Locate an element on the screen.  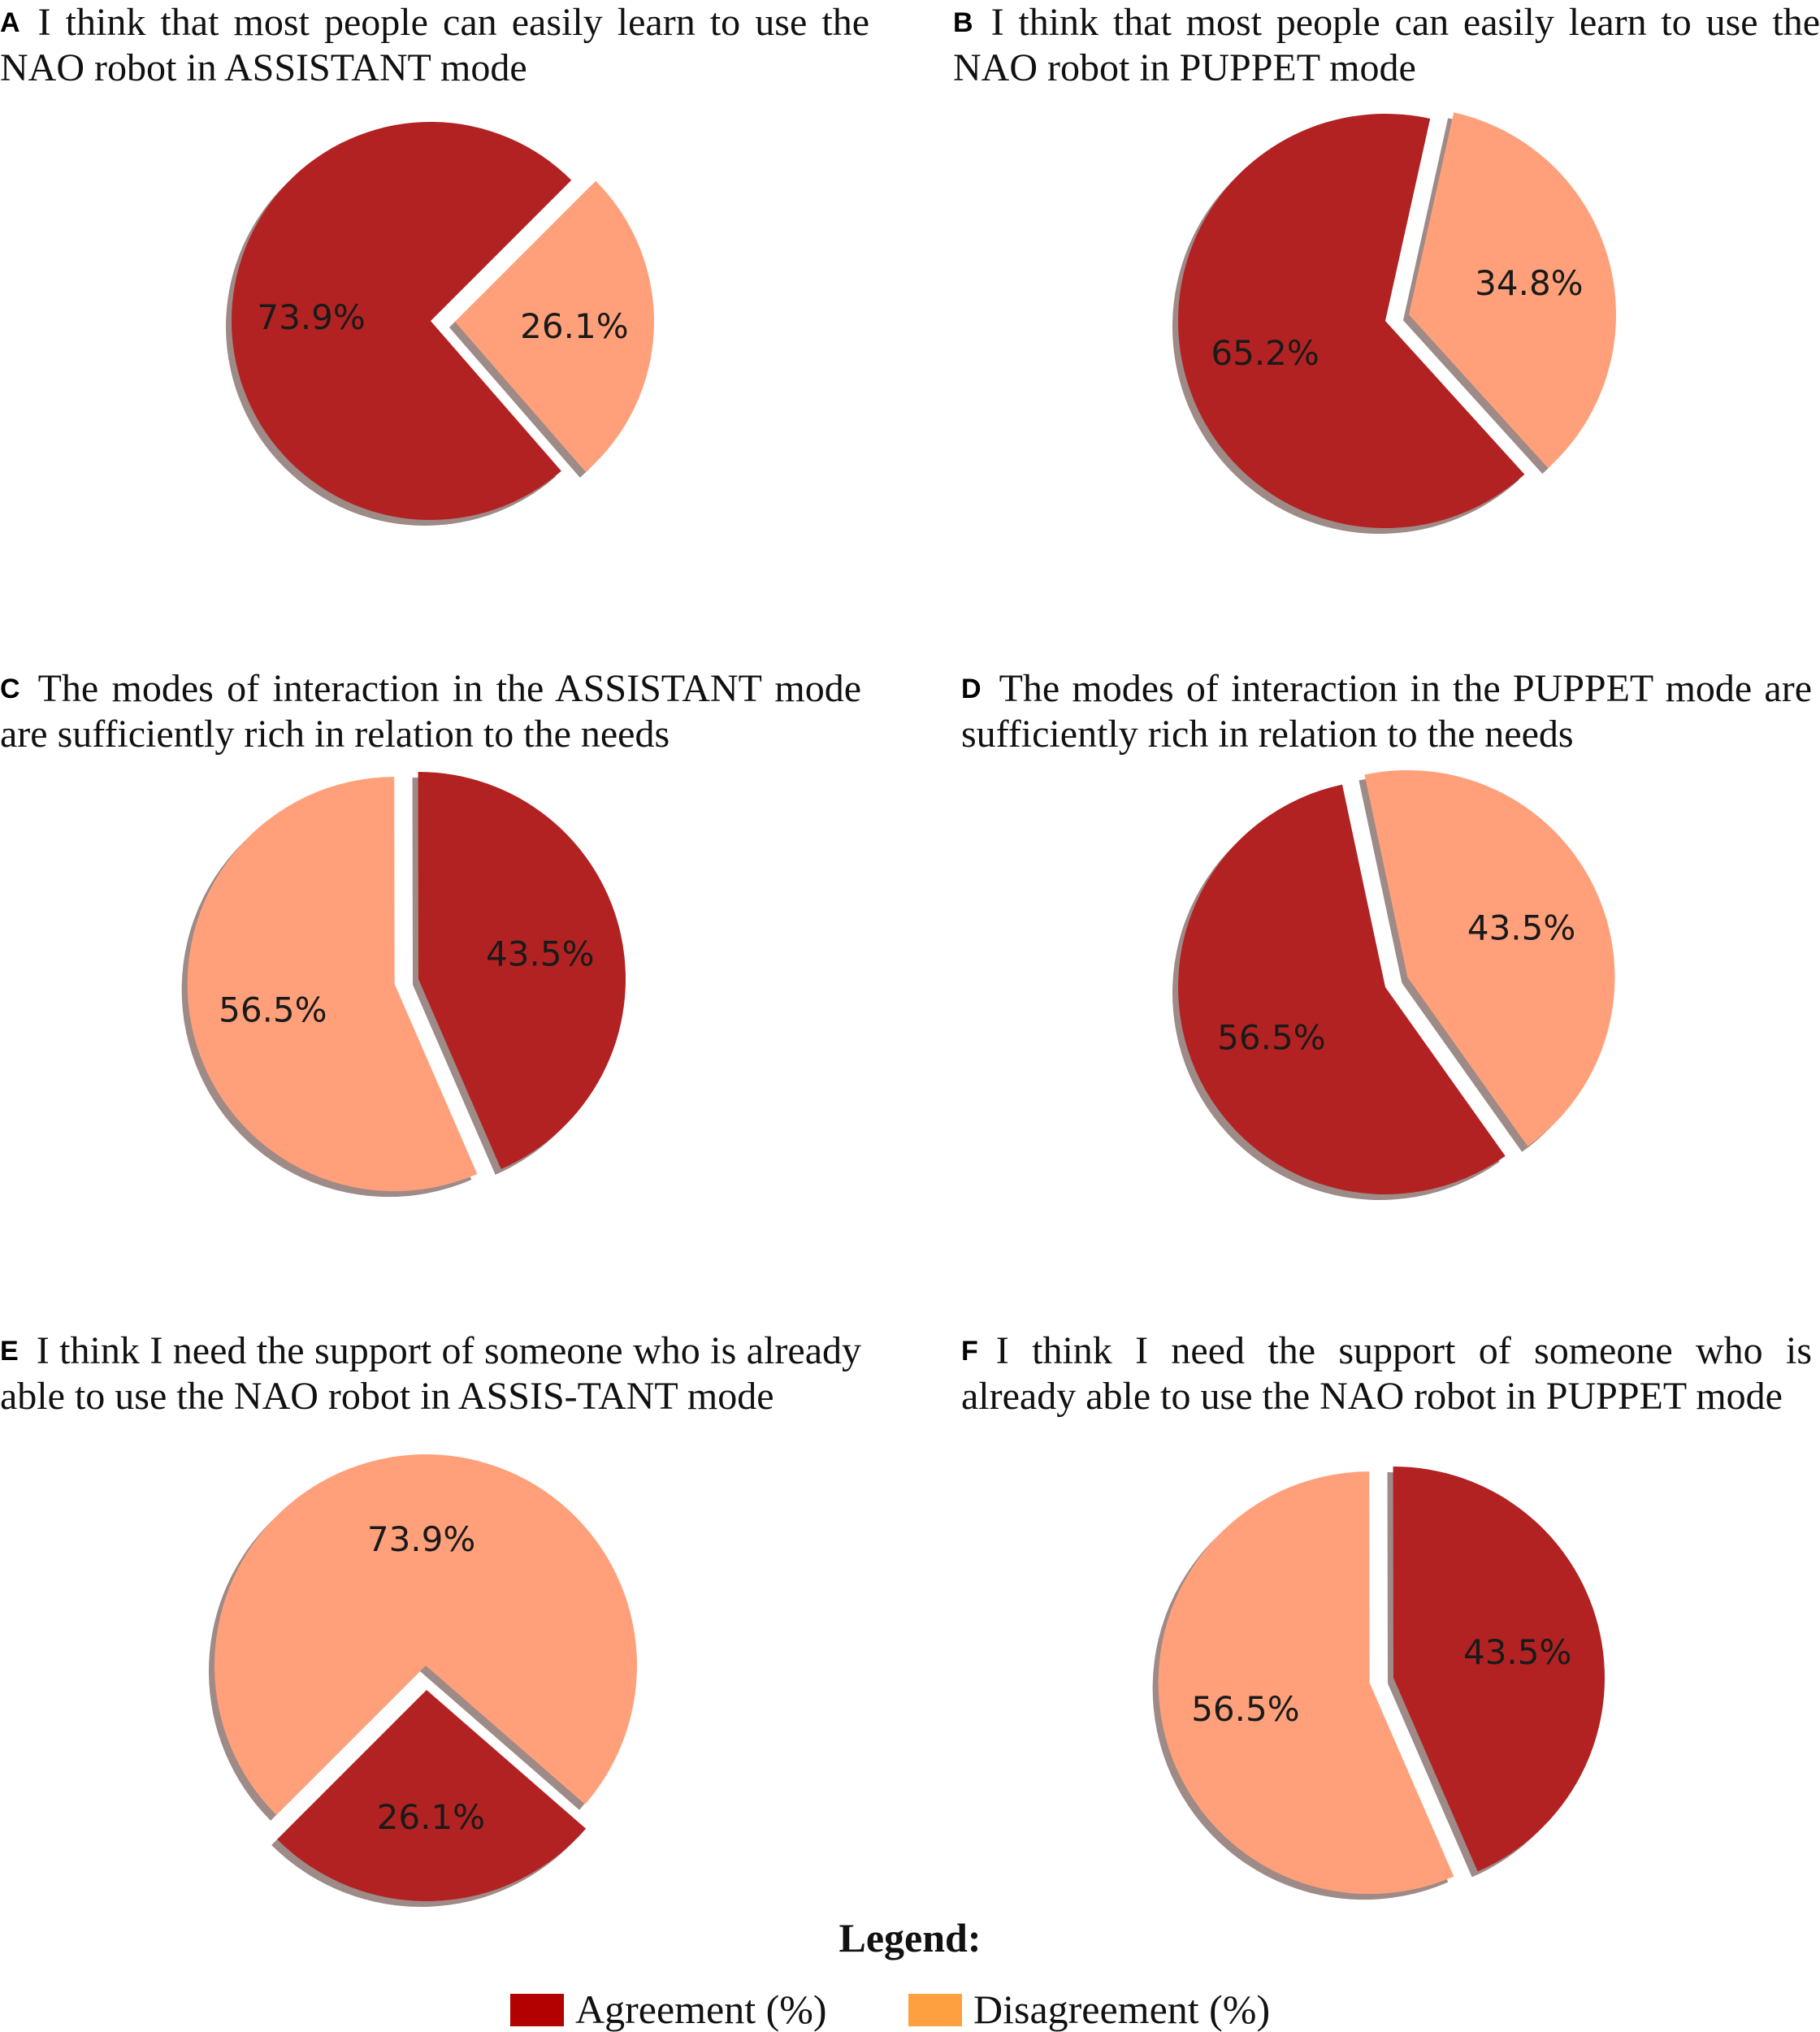
panel-b-letter: B is located at coordinates (963, 22).